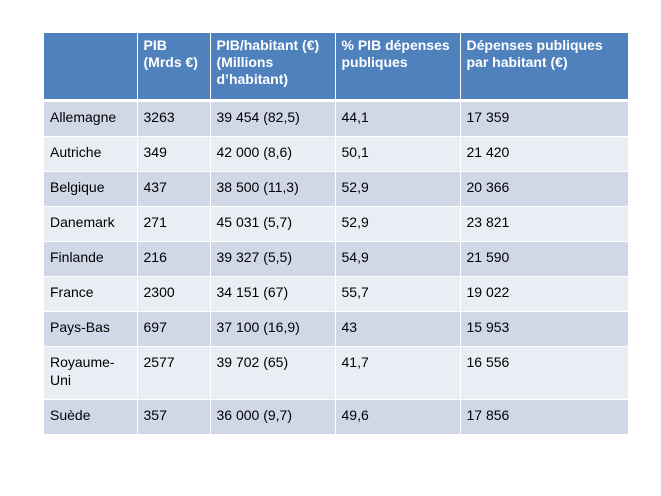 This screenshot has width=661, height=496. Describe the element at coordinates (91, 259) in the screenshot. I see `cell-country: Finlande` at that location.